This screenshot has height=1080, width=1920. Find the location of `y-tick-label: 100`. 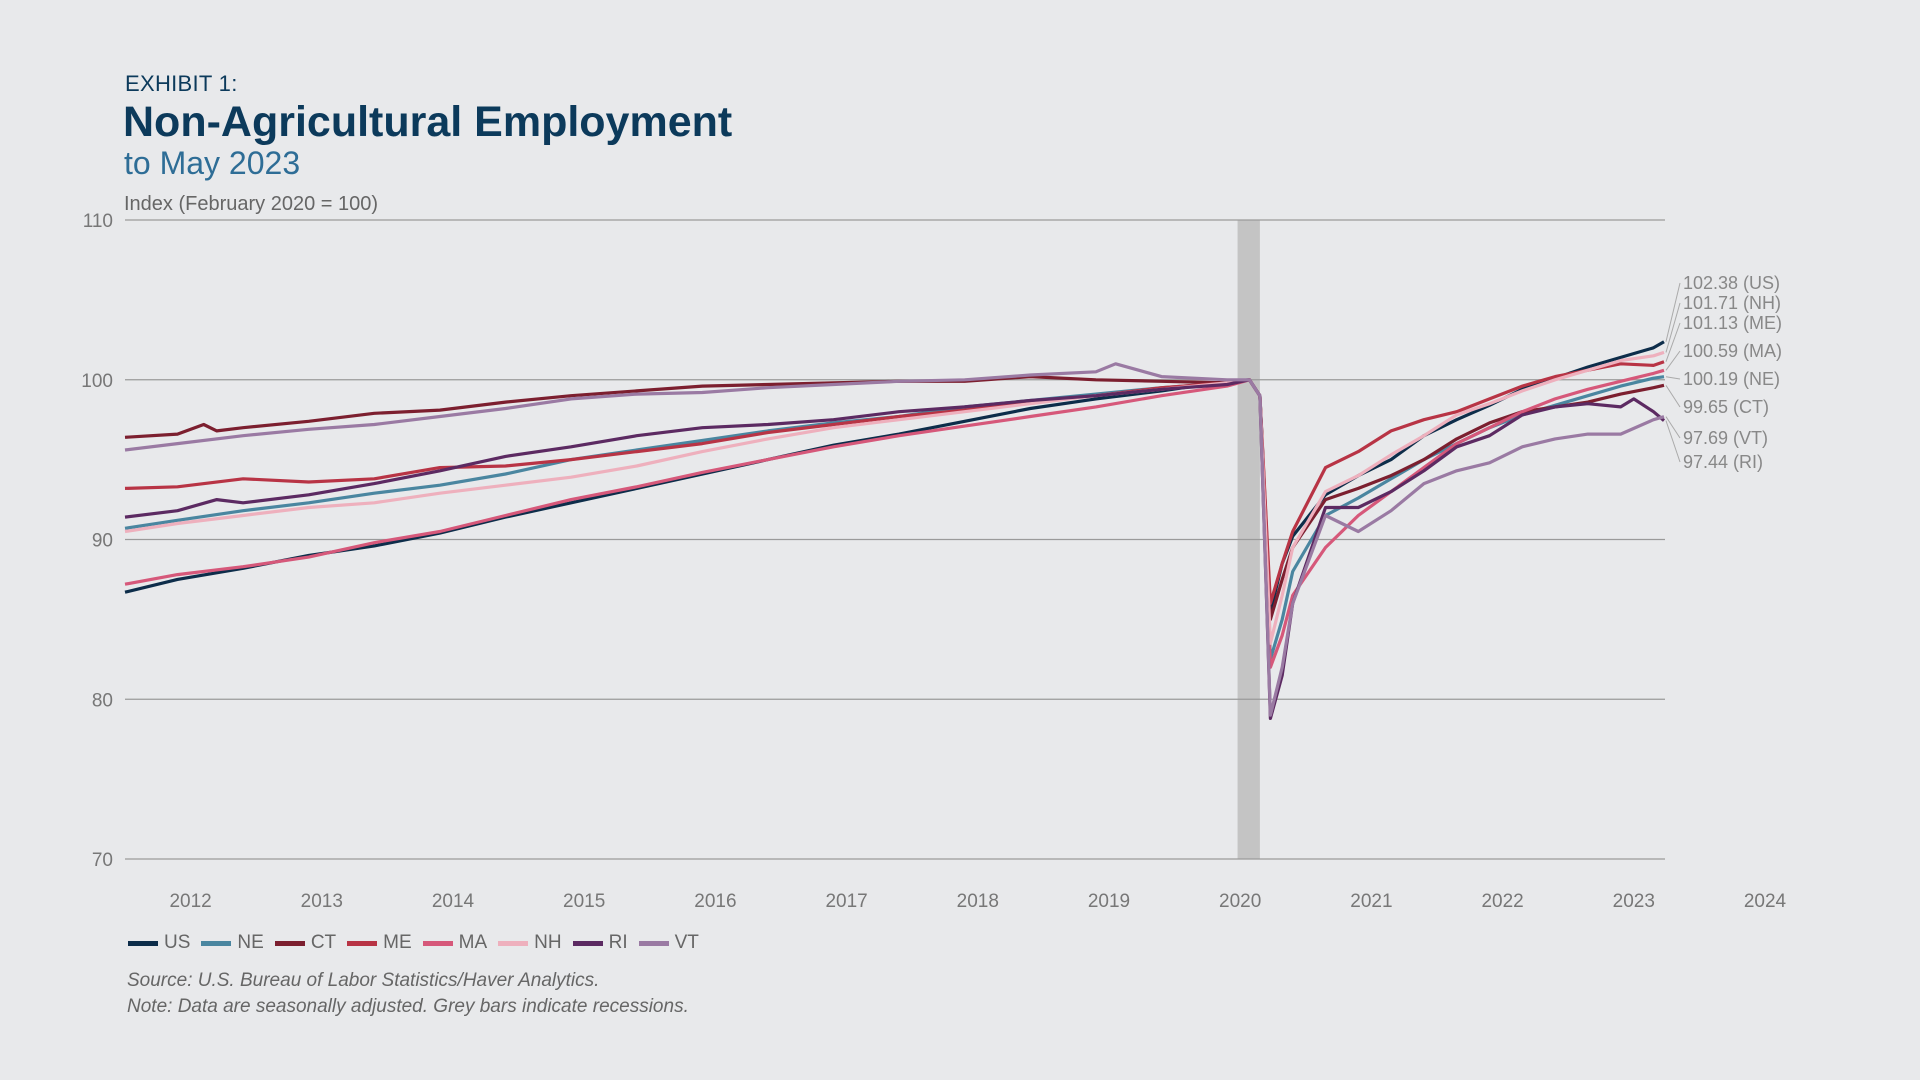

y-tick-label: 100 is located at coordinates (97, 381).